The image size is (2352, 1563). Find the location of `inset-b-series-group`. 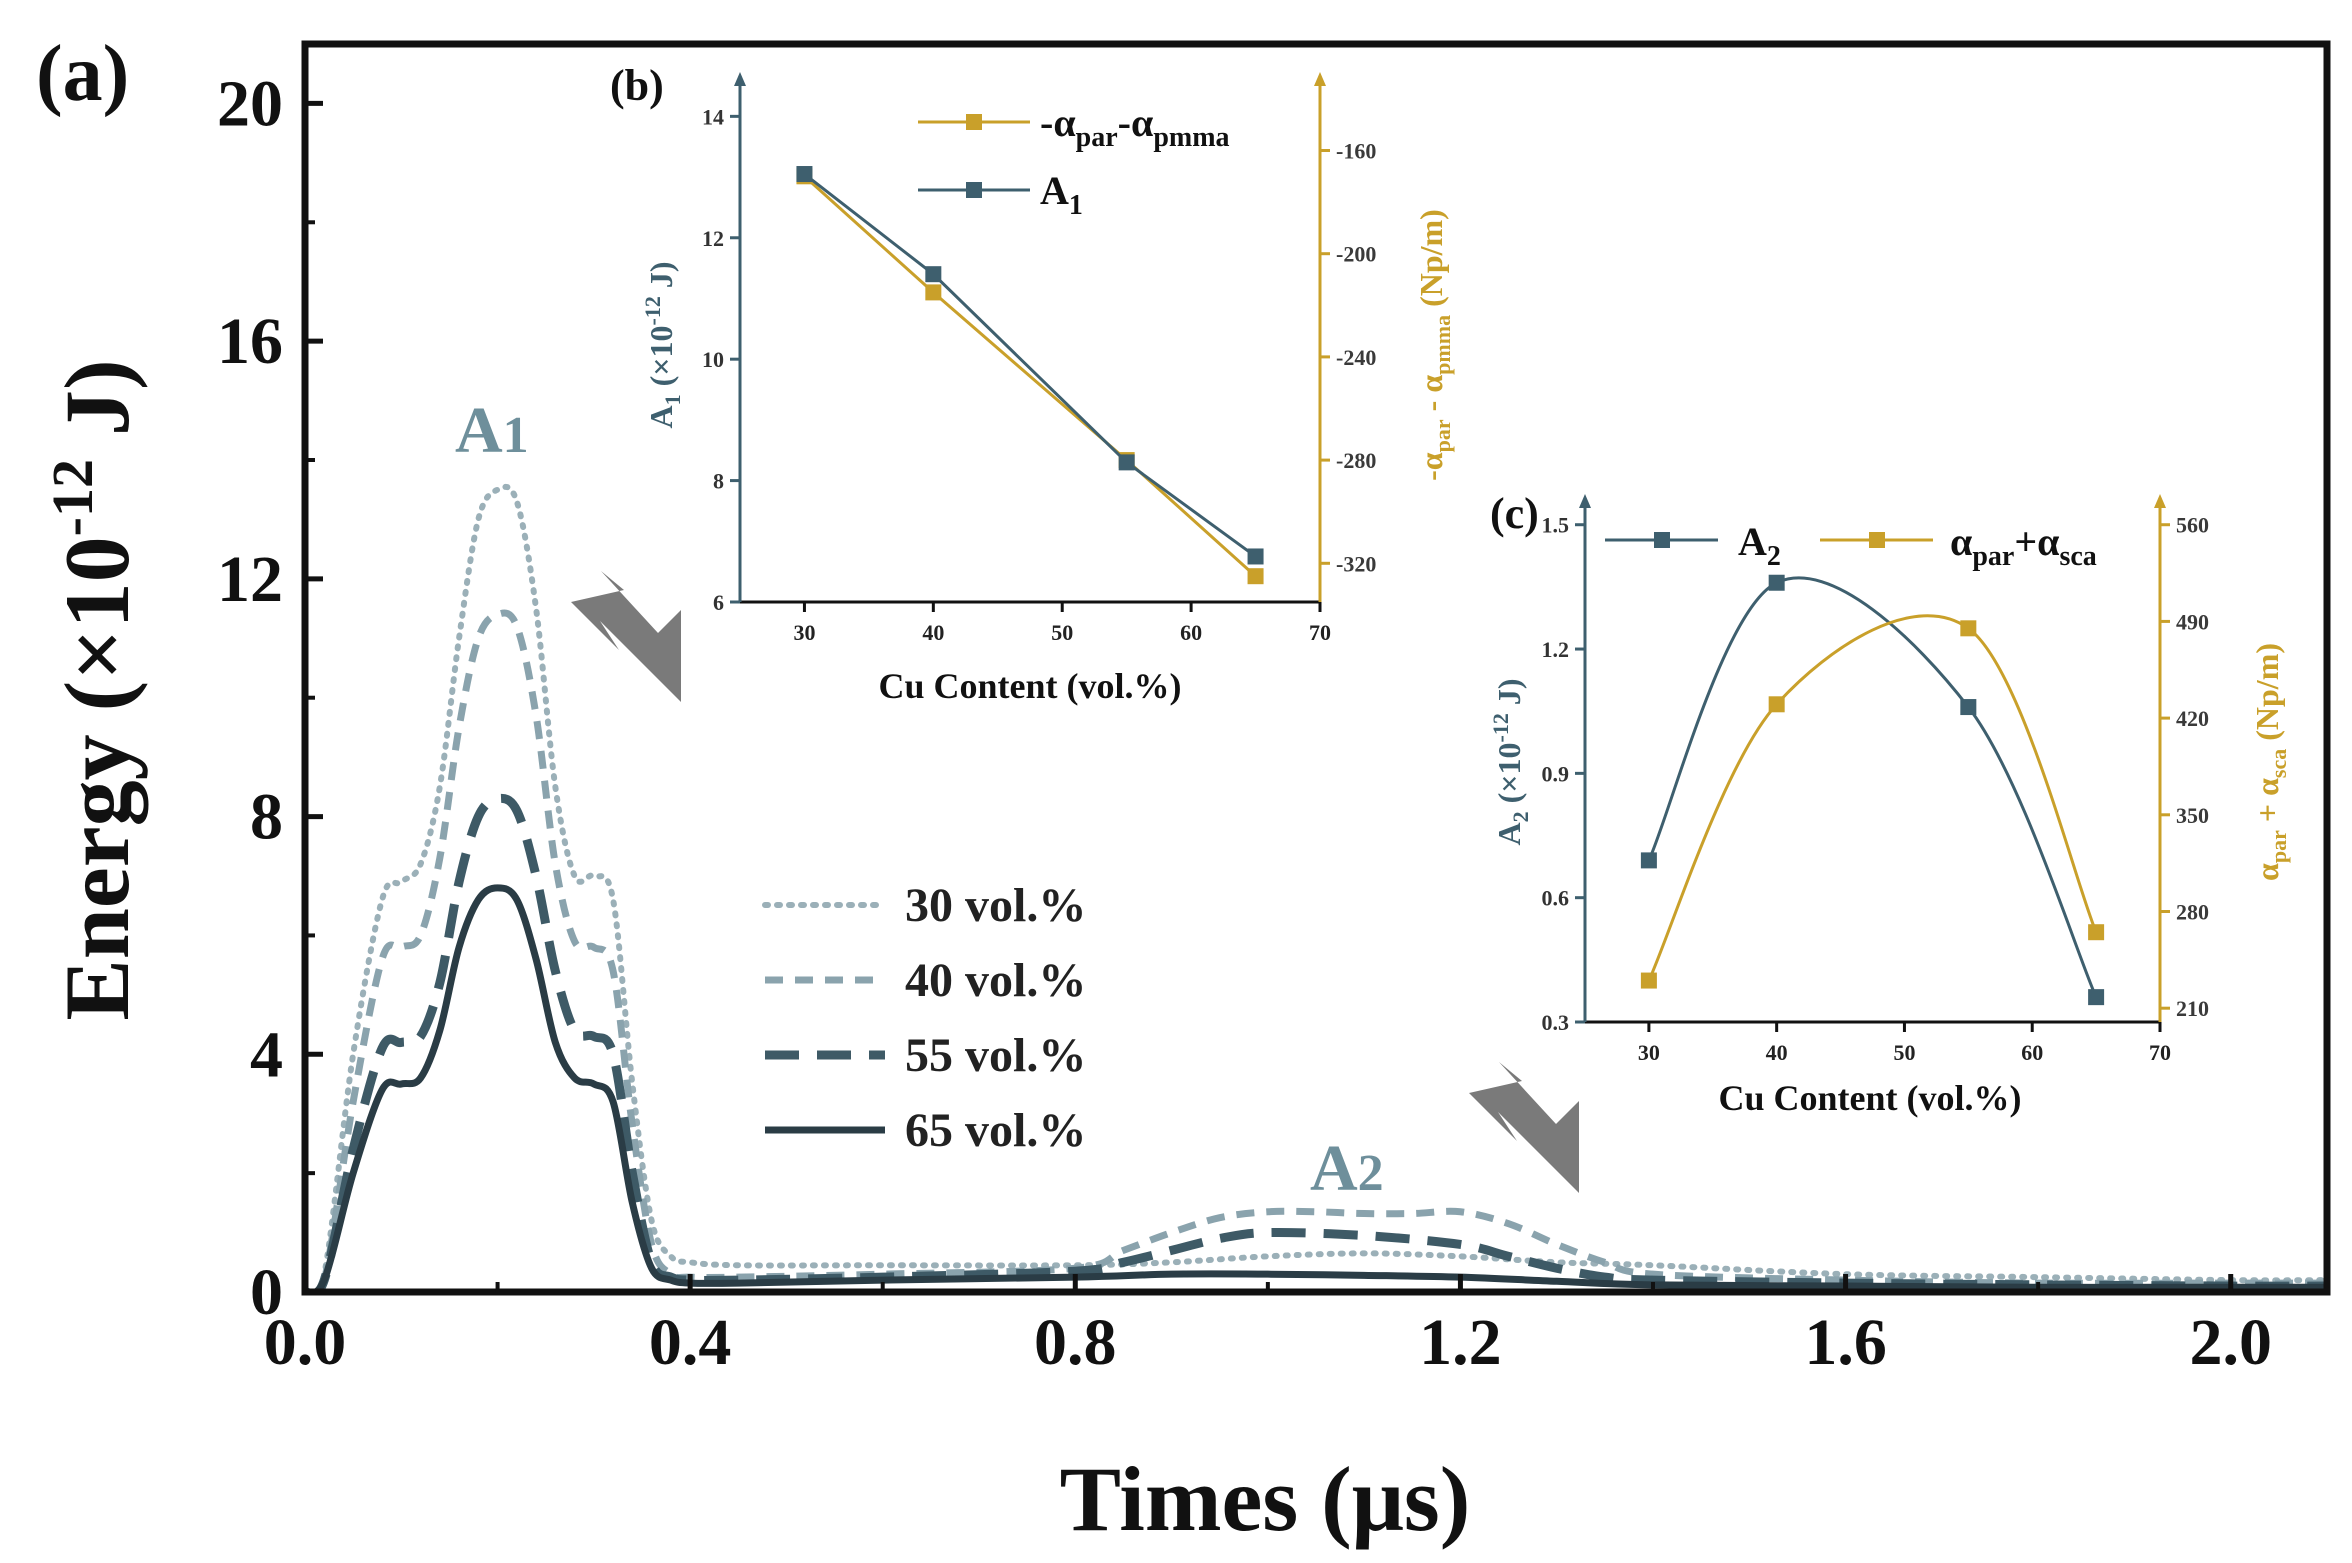

inset-b-series-group is located at coordinates (1030, 375).